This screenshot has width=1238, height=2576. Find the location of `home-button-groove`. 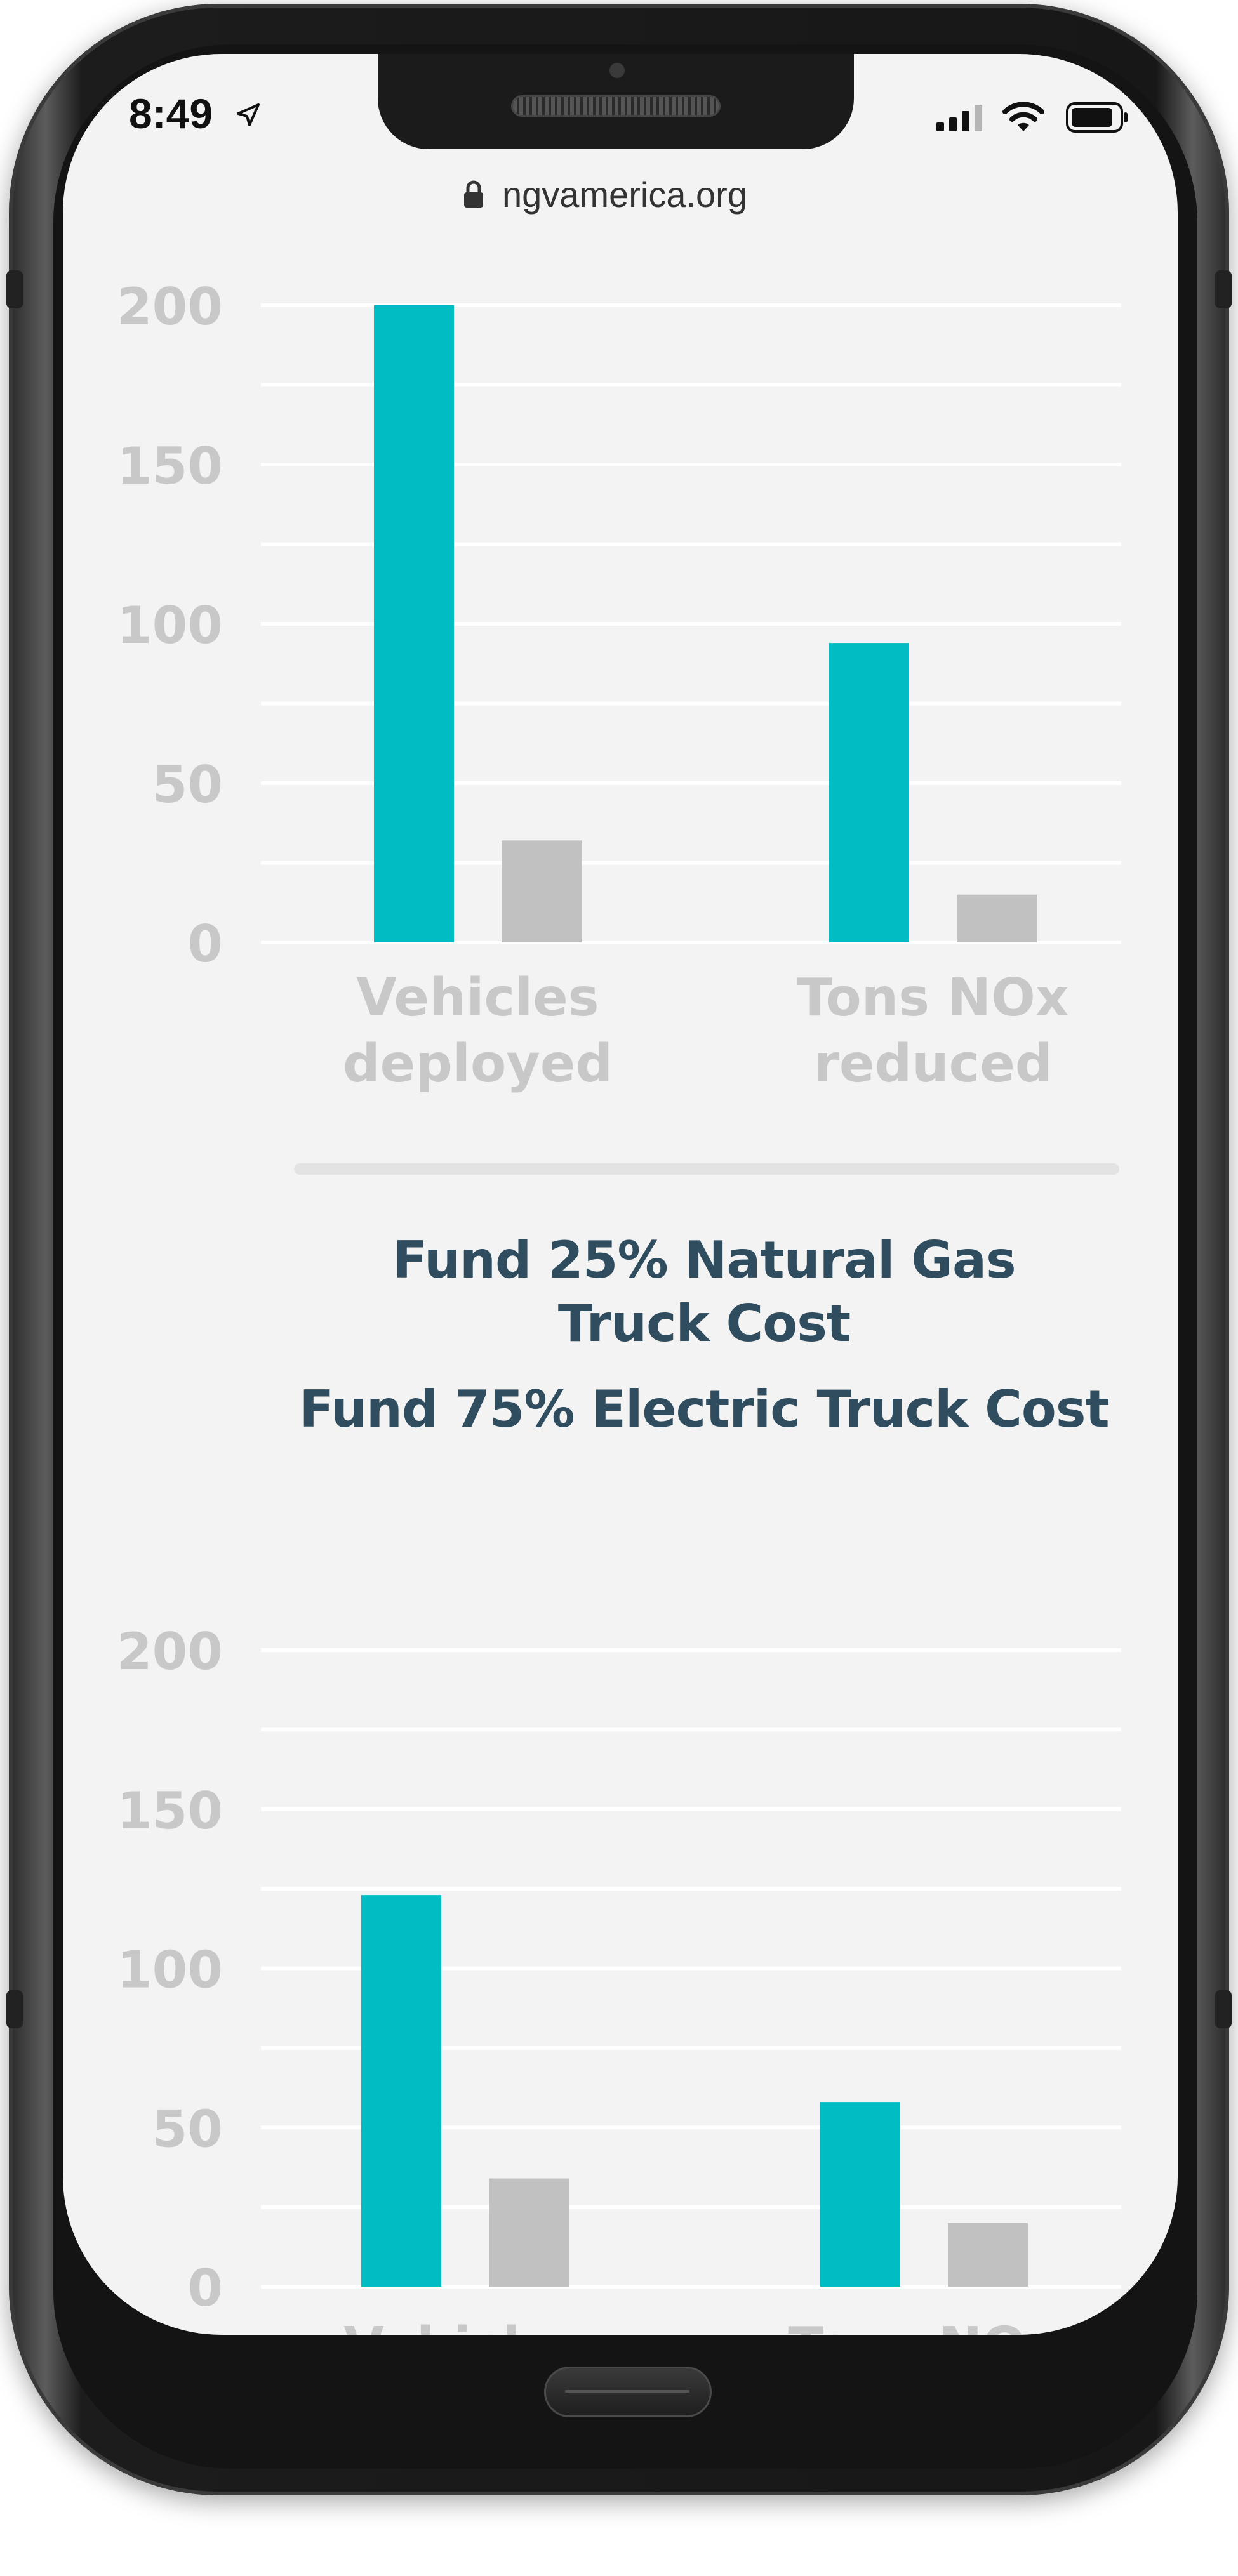

home-button-groove is located at coordinates (627, 2392).